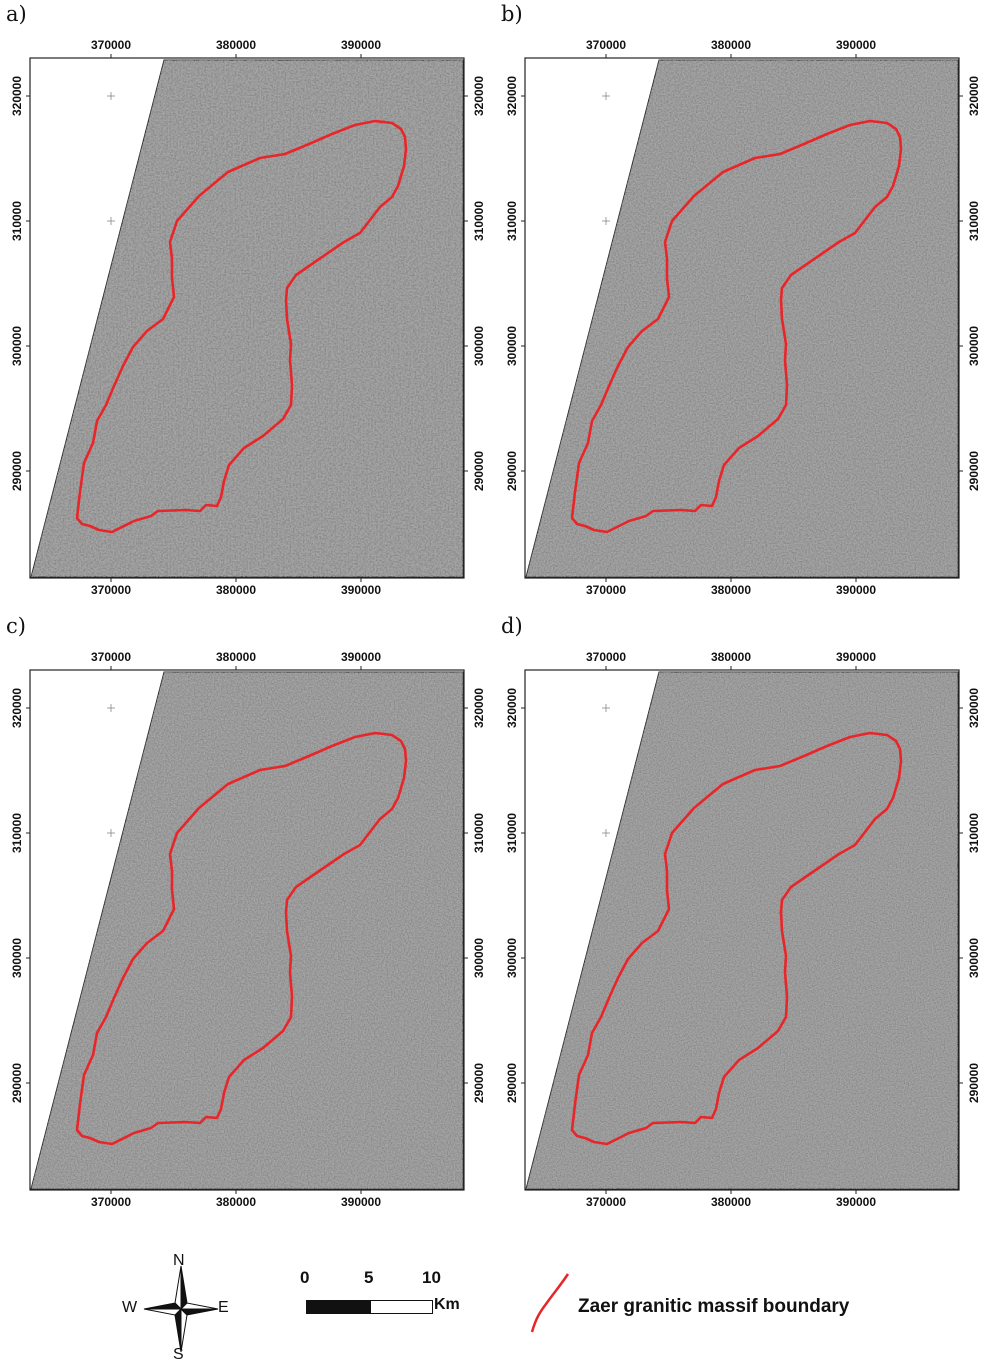 The width and height of the screenshot is (990, 1366). I want to click on scale-tick-5: 5, so click(369, 1277).